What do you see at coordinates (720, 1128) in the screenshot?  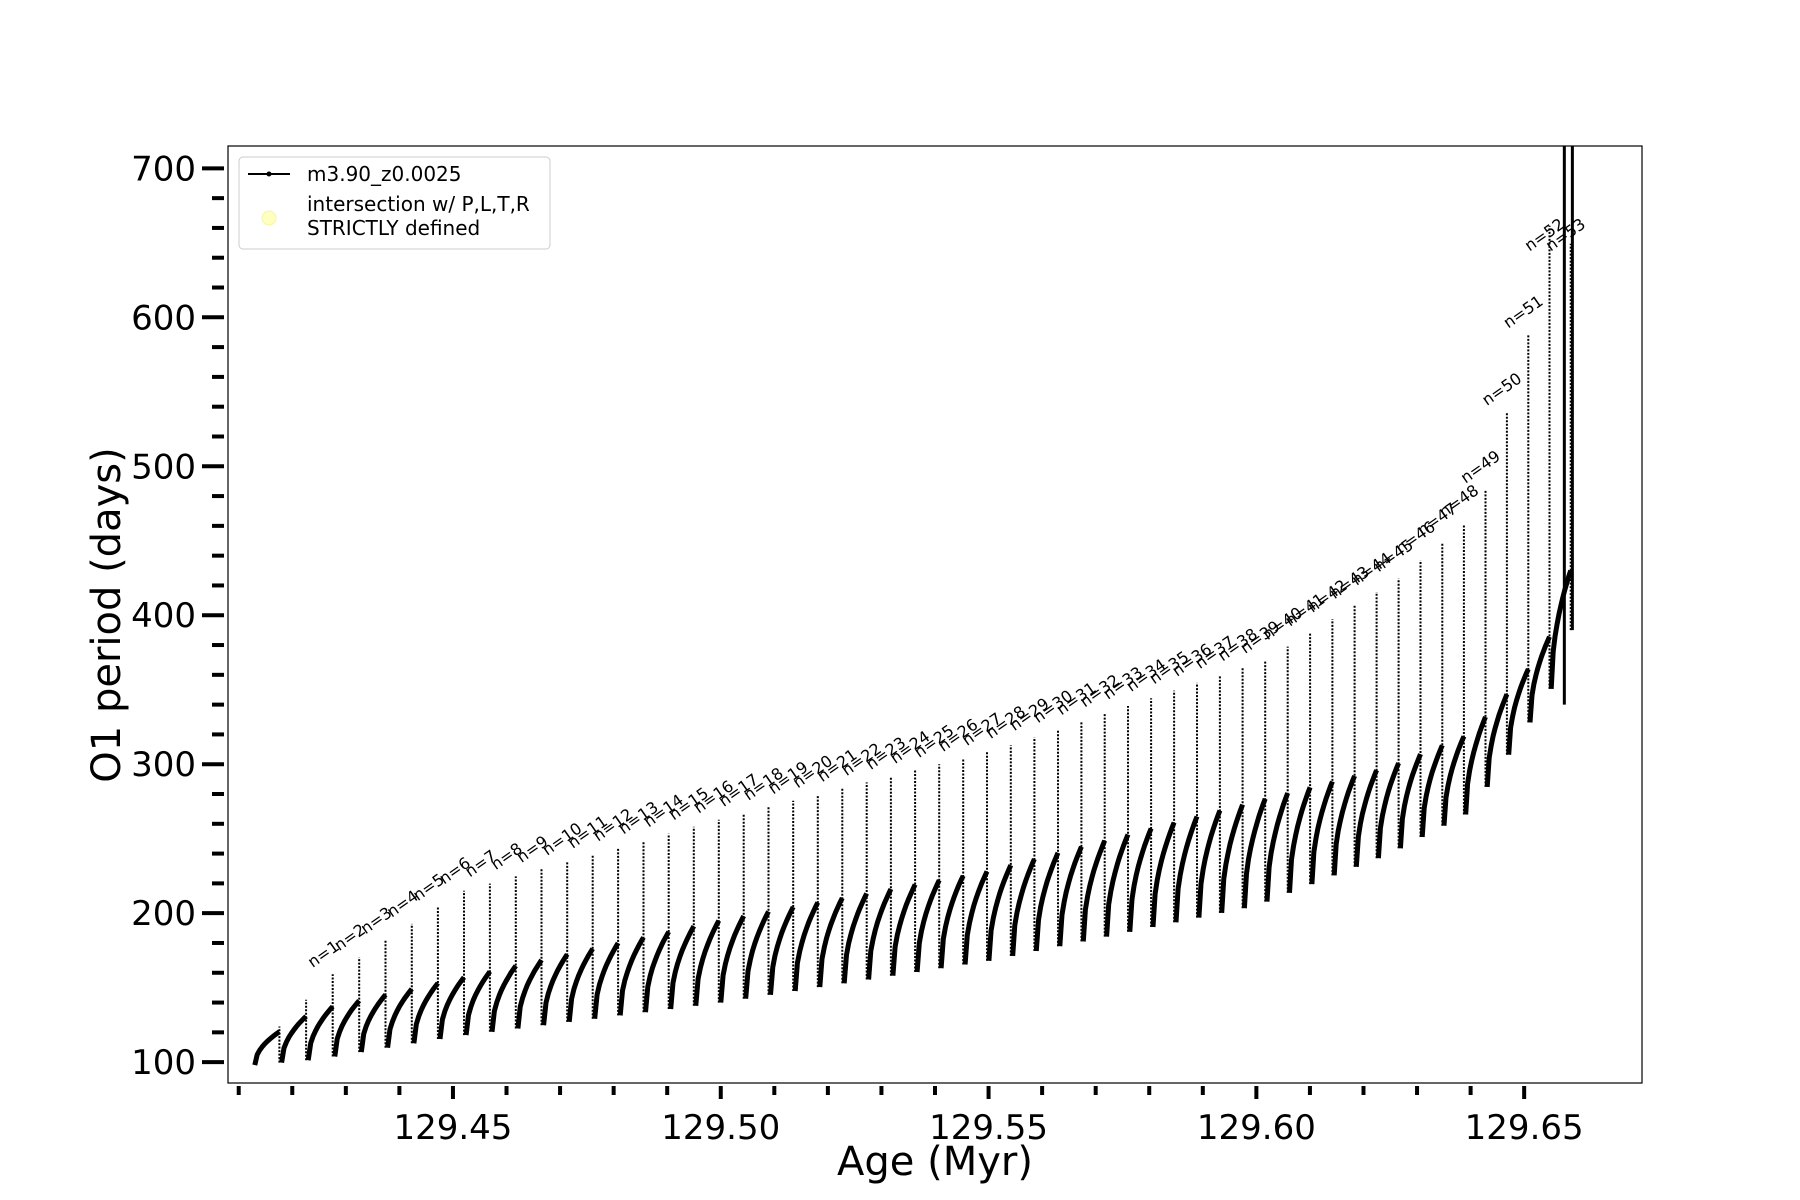 I see `x-tick-label: 129.50` at bounding box center [720, 1128].